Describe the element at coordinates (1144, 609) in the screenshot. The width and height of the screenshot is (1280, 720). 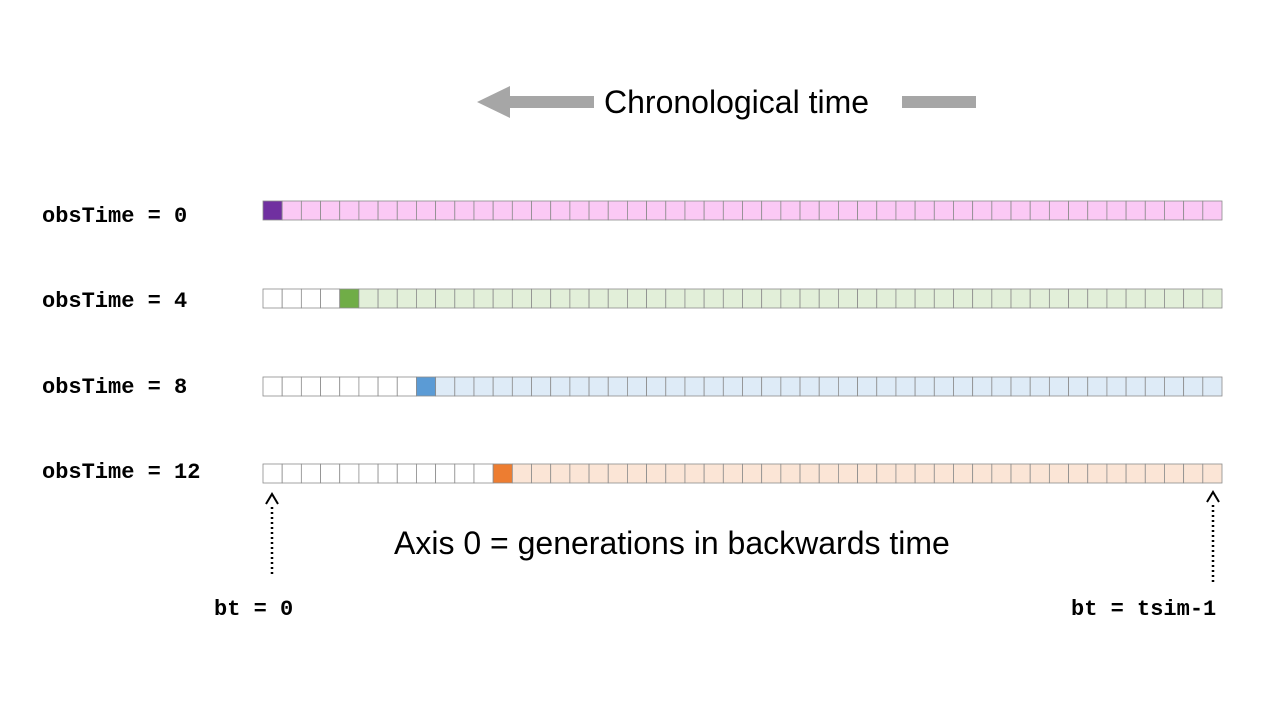
I see `end-tick-label: bt = tsim-1` at that location.